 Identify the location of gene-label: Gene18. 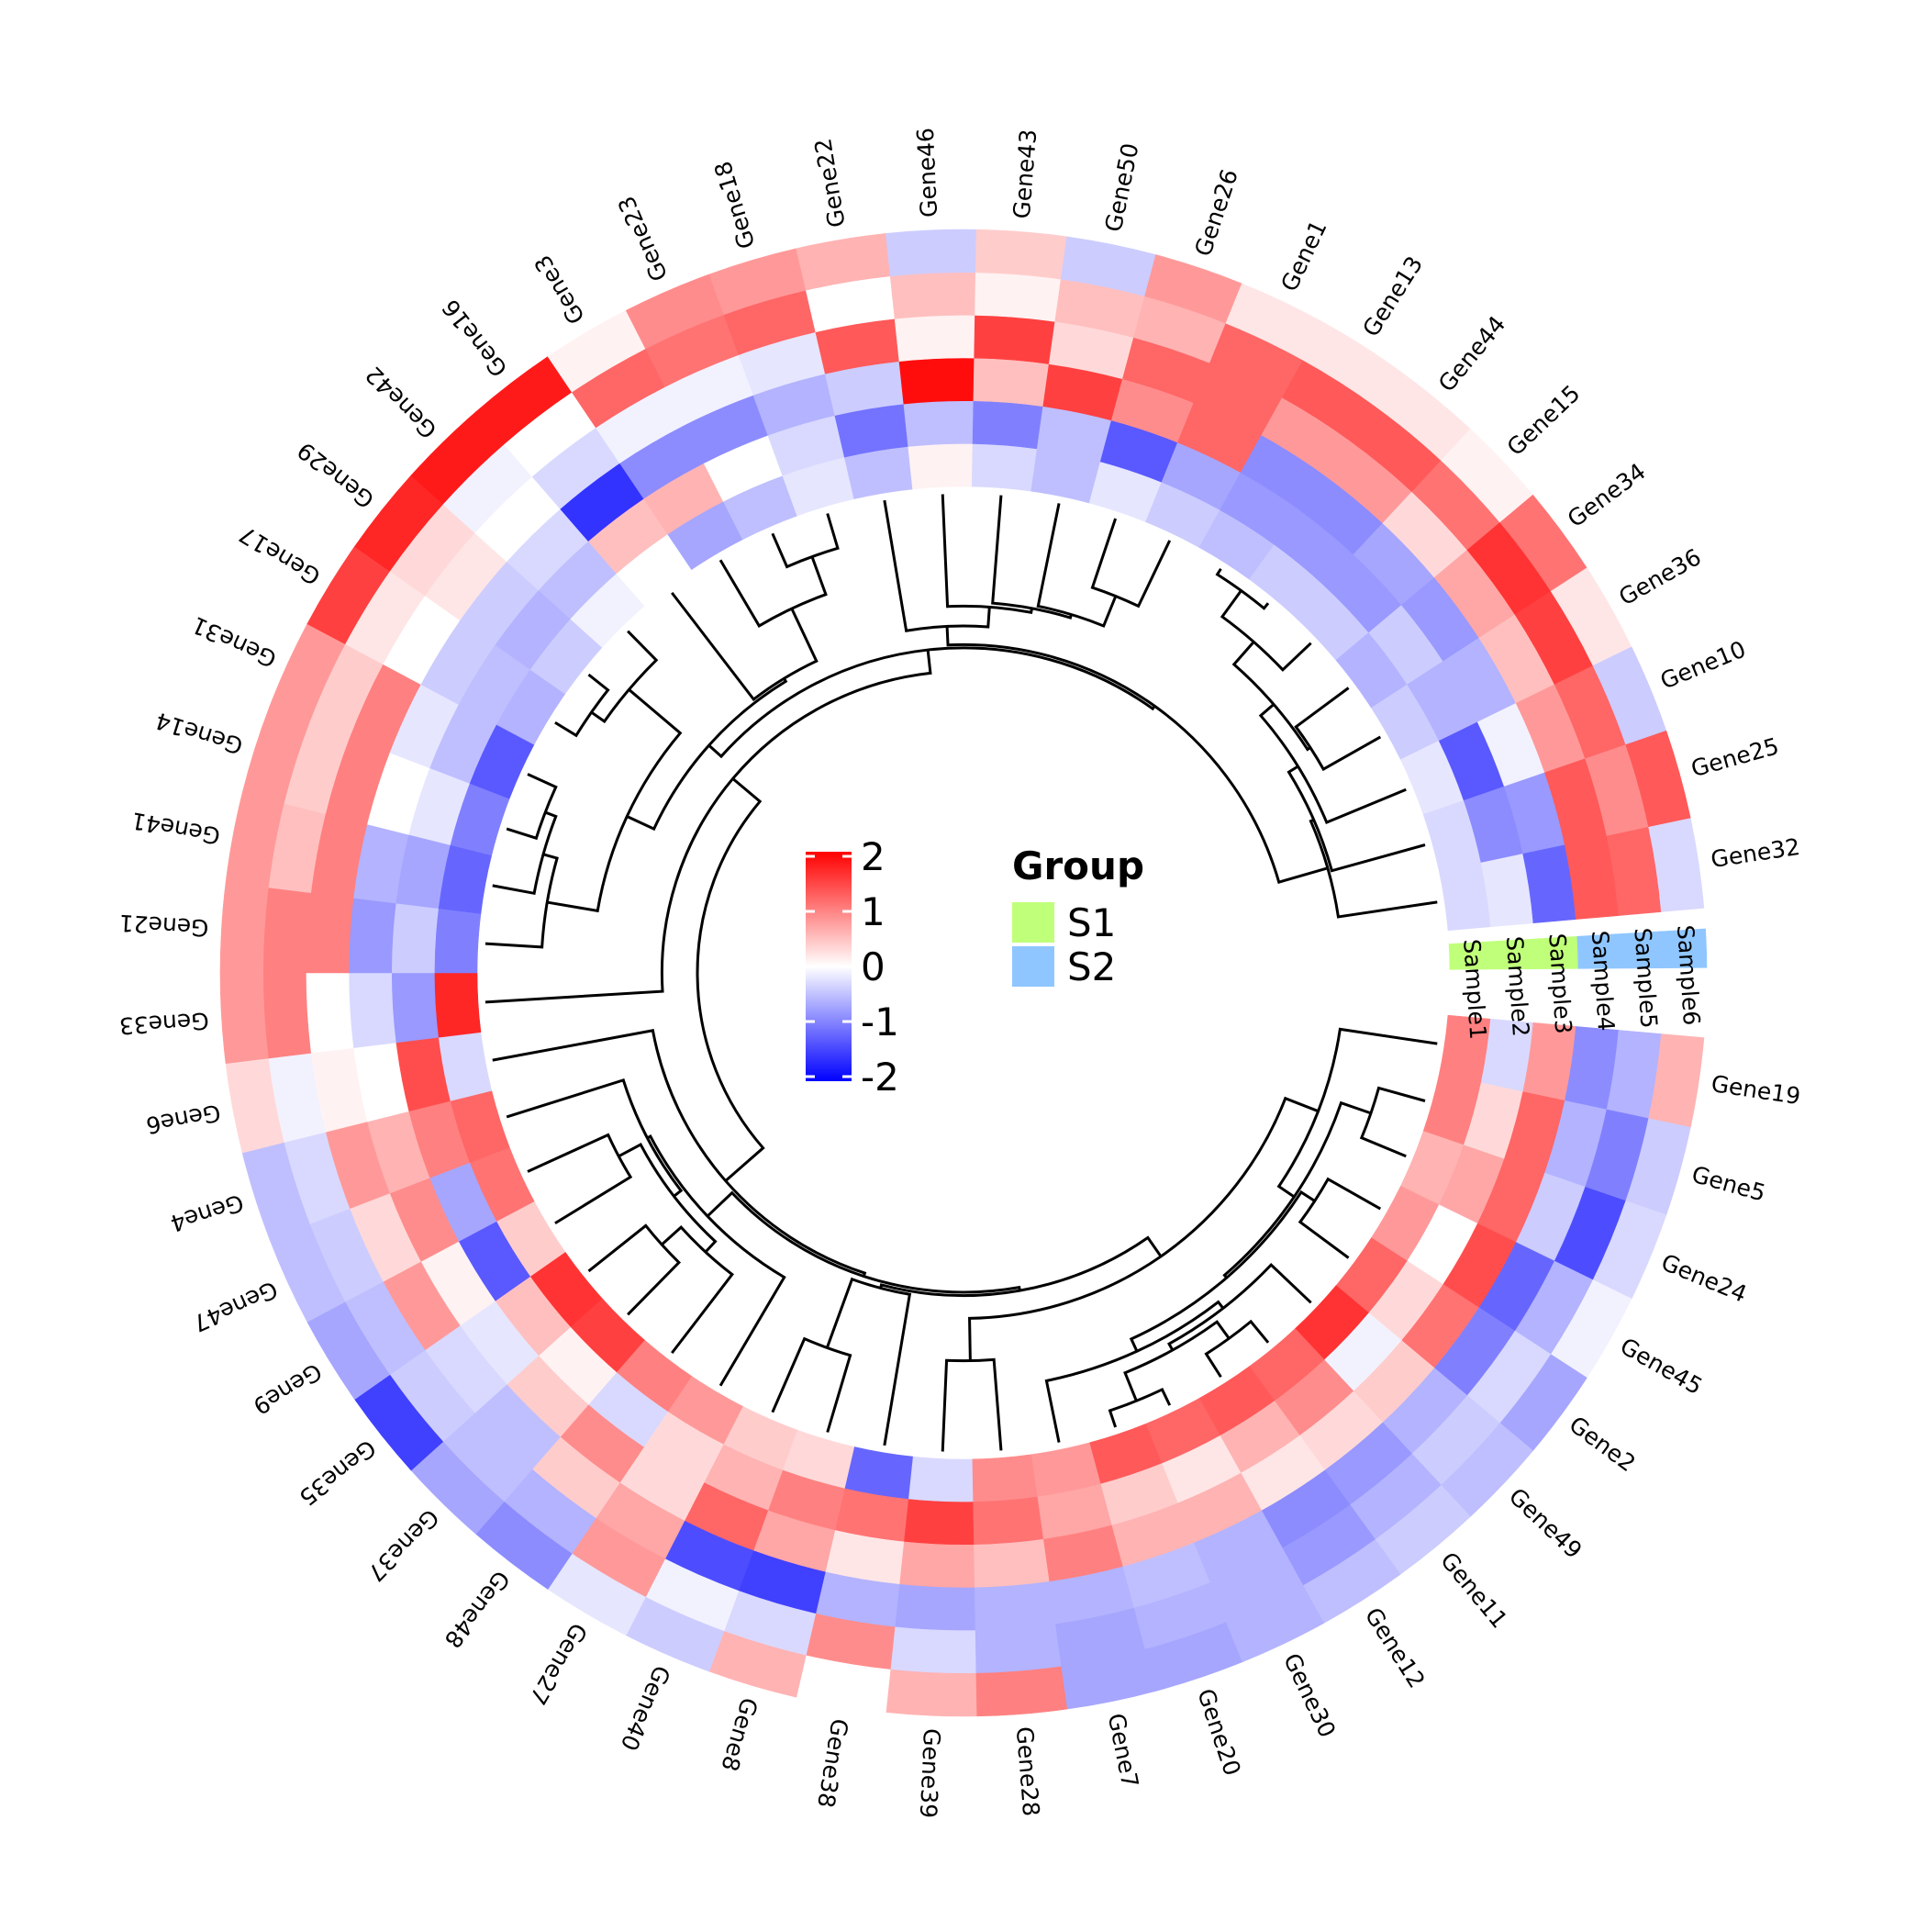
(735, 204).